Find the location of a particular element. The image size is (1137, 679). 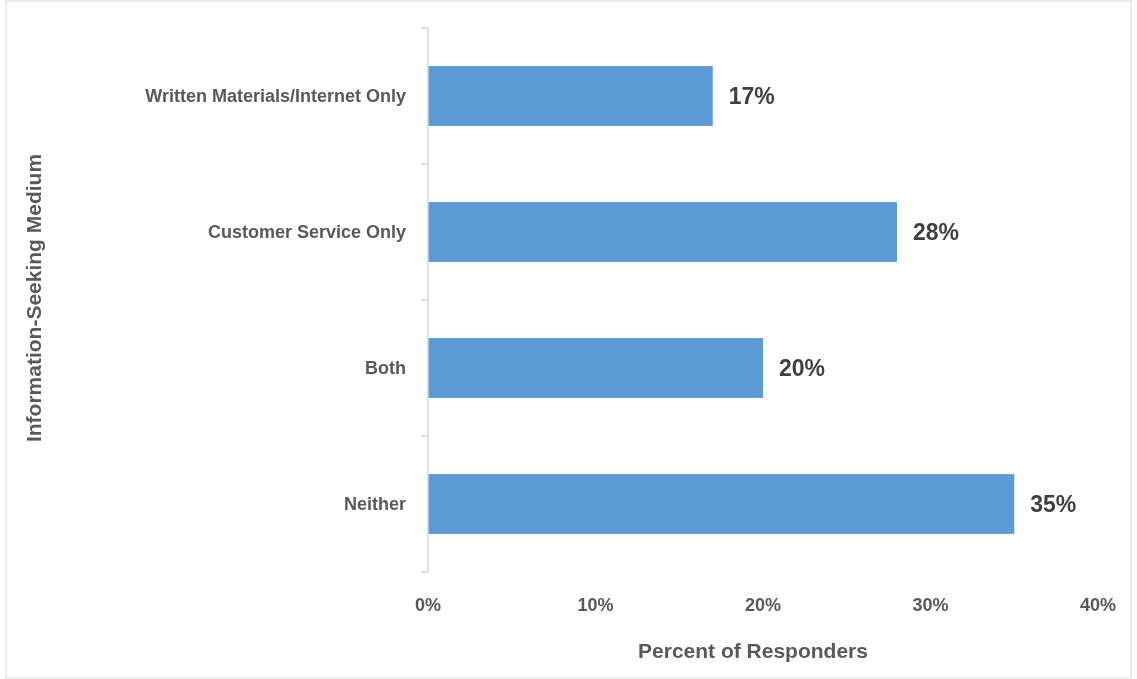

data-label: 20% is located at coordinates (802, 368).